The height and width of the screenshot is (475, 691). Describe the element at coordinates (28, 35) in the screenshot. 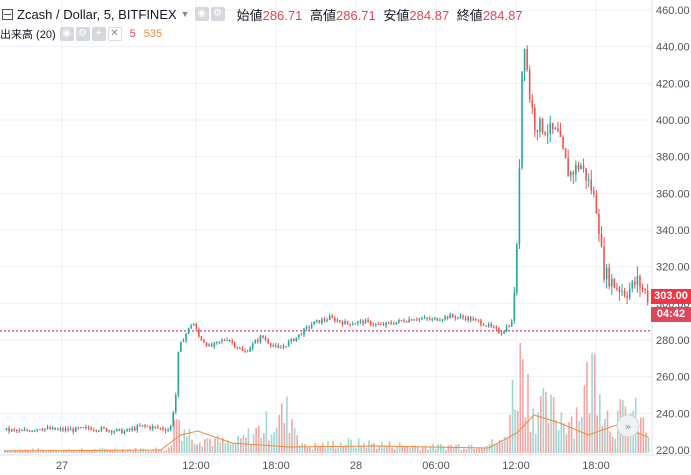

I see `volume-label: 出来高 (20)` at that location.